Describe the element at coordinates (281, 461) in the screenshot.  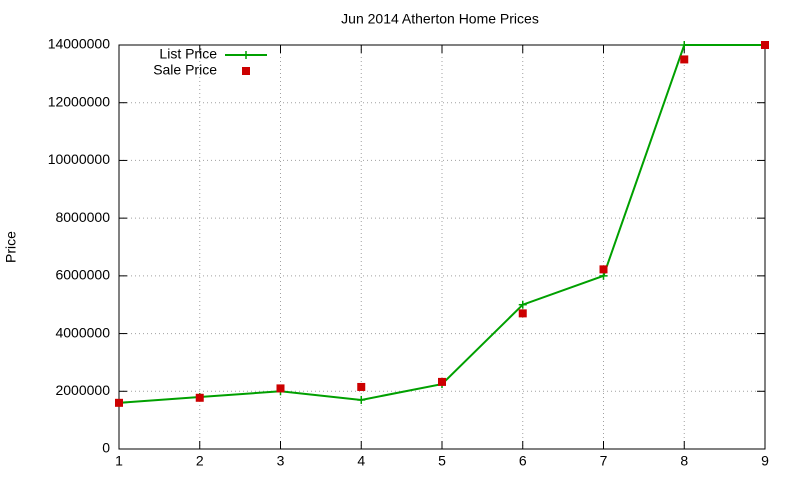
I see `x-tick-label: 3` at that location.